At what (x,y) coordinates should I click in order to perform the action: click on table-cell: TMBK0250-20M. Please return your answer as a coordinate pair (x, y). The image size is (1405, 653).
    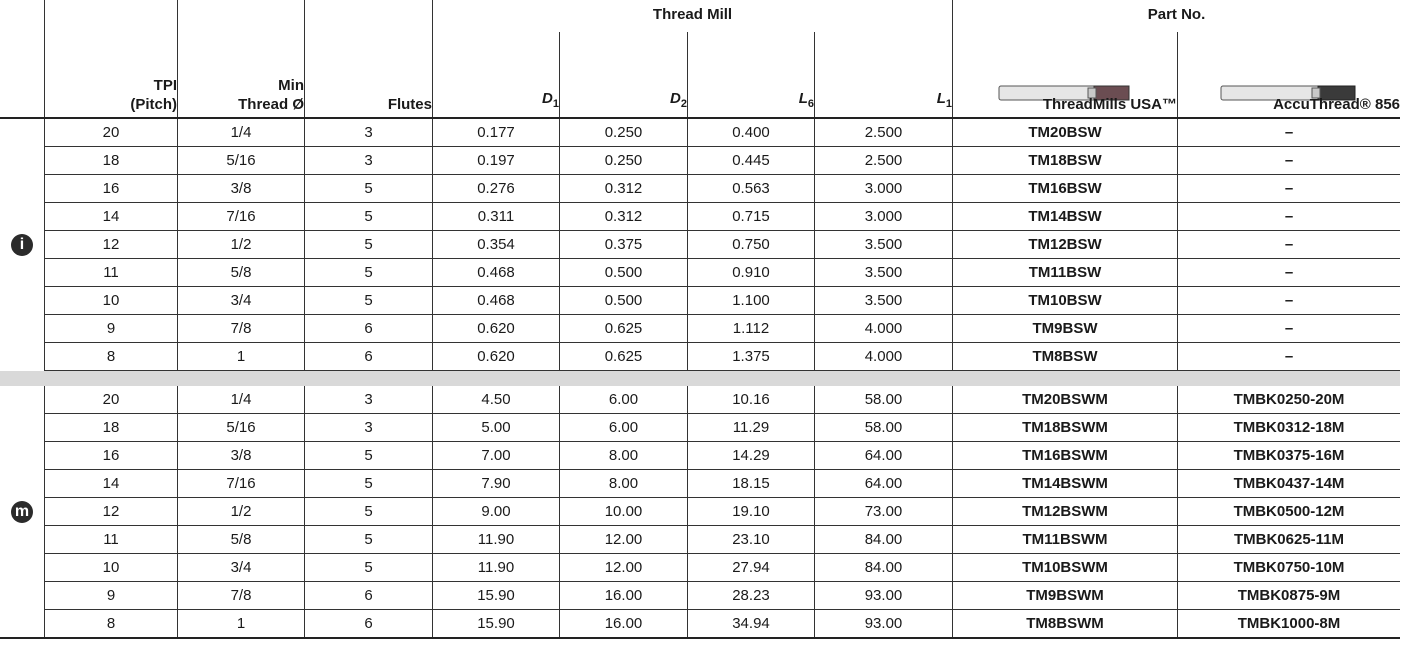
    Looking at the image, I should click on (1289, 400).